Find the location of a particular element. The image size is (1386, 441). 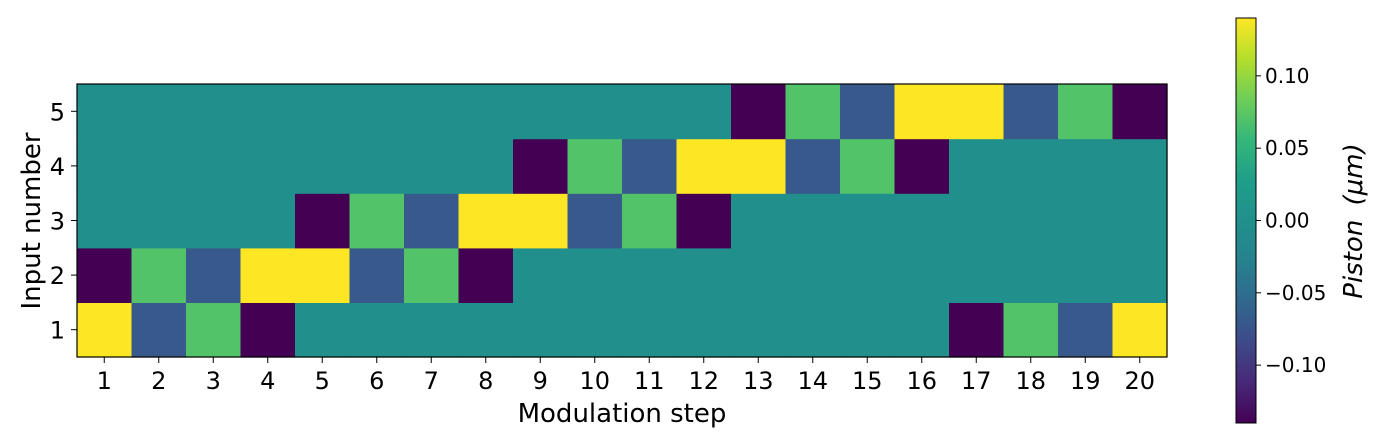

x-tick-label: 4 is located at coordinates (267, 381).